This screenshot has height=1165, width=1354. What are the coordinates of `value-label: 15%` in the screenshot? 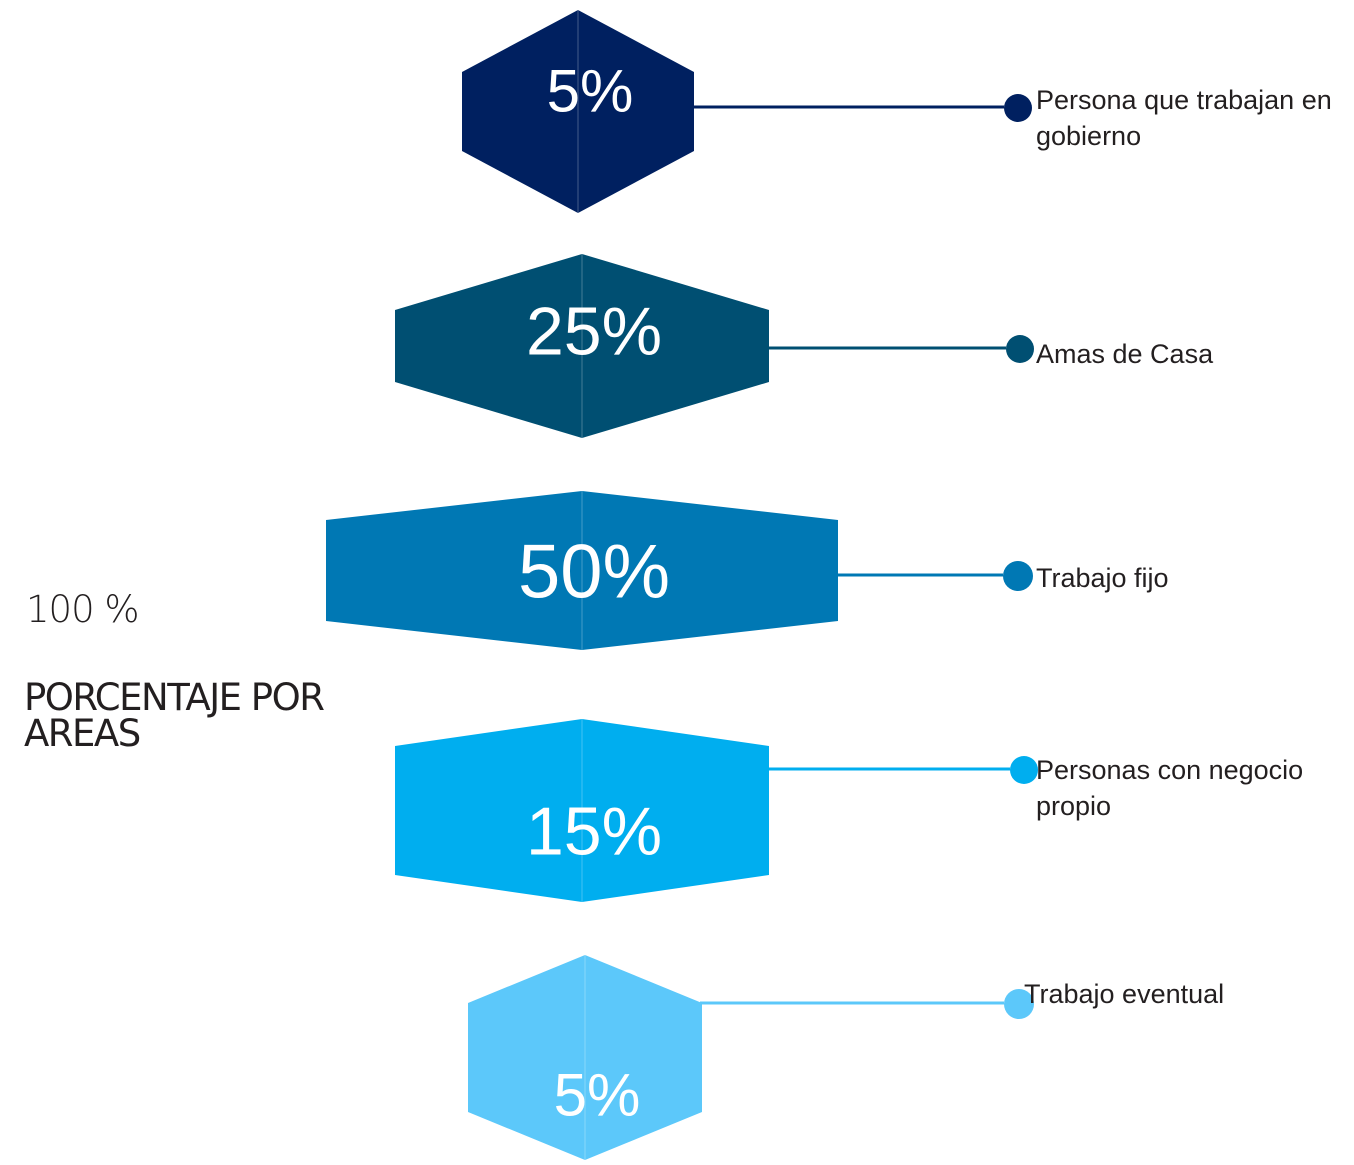 It's located at (594, 831).